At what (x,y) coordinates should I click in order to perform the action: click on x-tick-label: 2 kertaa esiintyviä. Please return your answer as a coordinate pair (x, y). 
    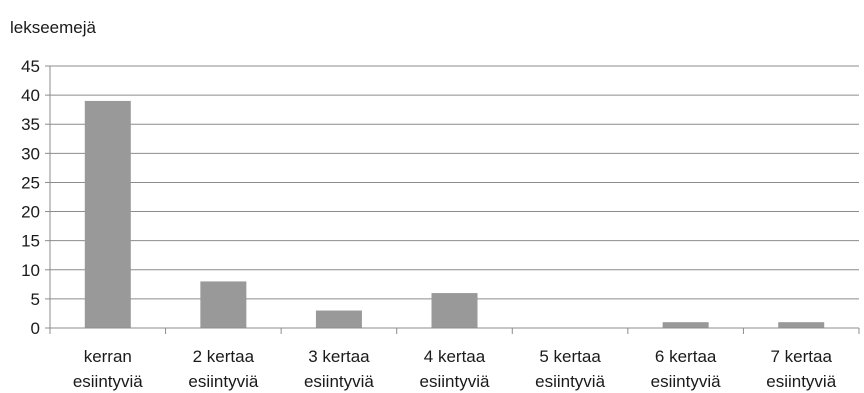
    Looking at the image, I should click on (223, 369).